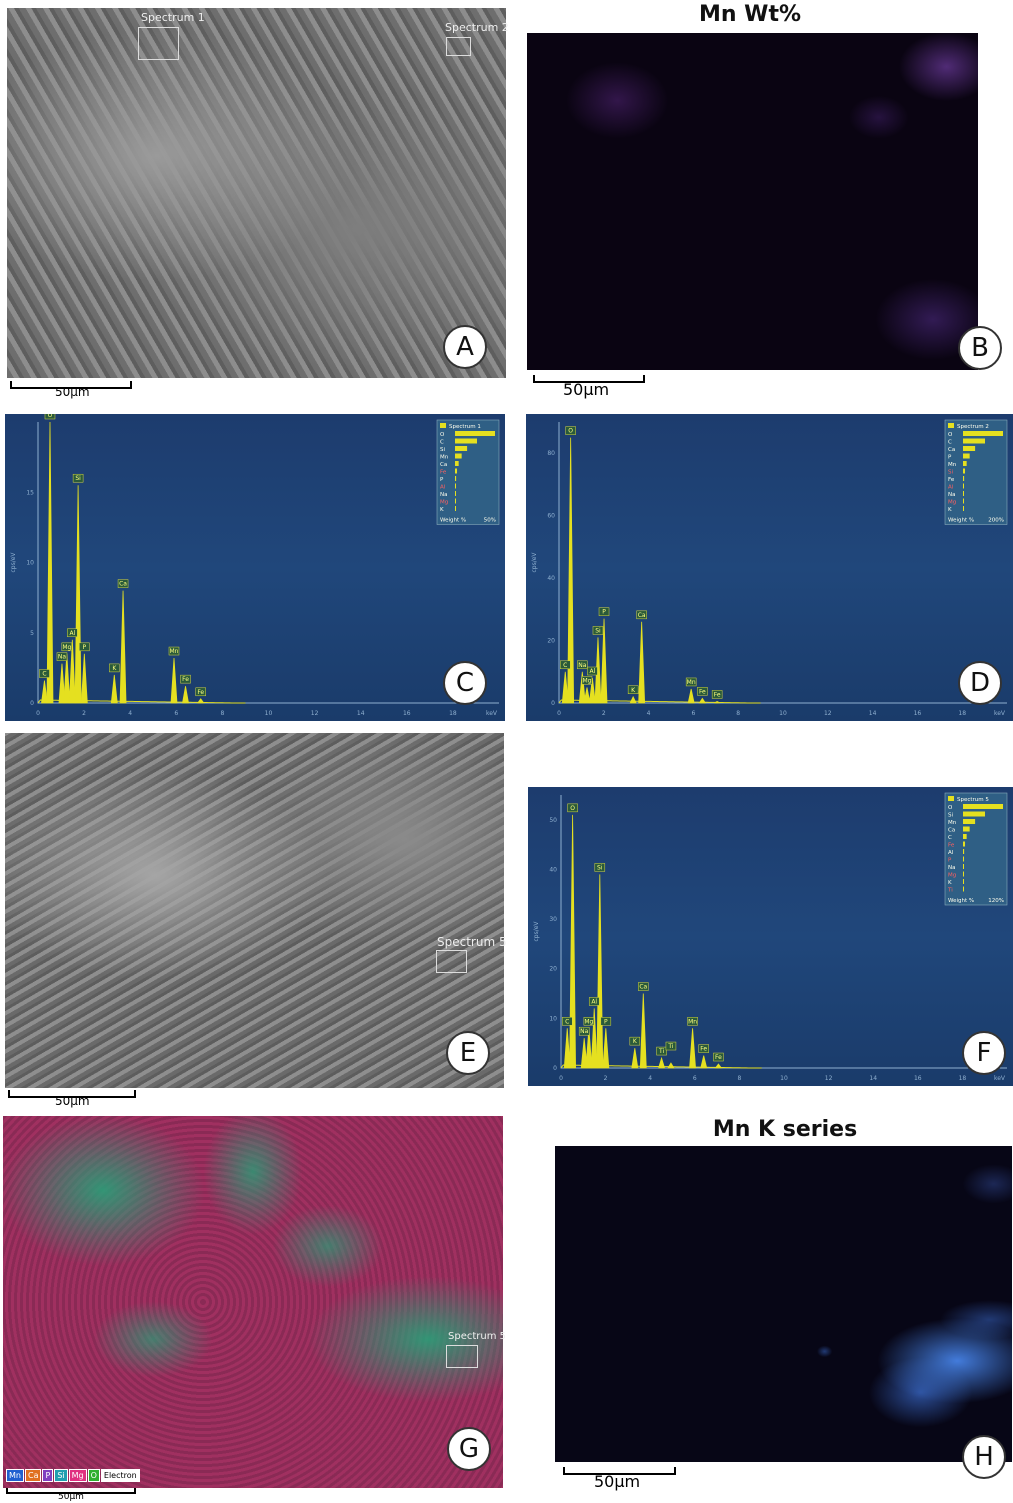 This screenshot has width=1013, height=1503. I want to click on y-tick-label: 20, so click(553, 969).